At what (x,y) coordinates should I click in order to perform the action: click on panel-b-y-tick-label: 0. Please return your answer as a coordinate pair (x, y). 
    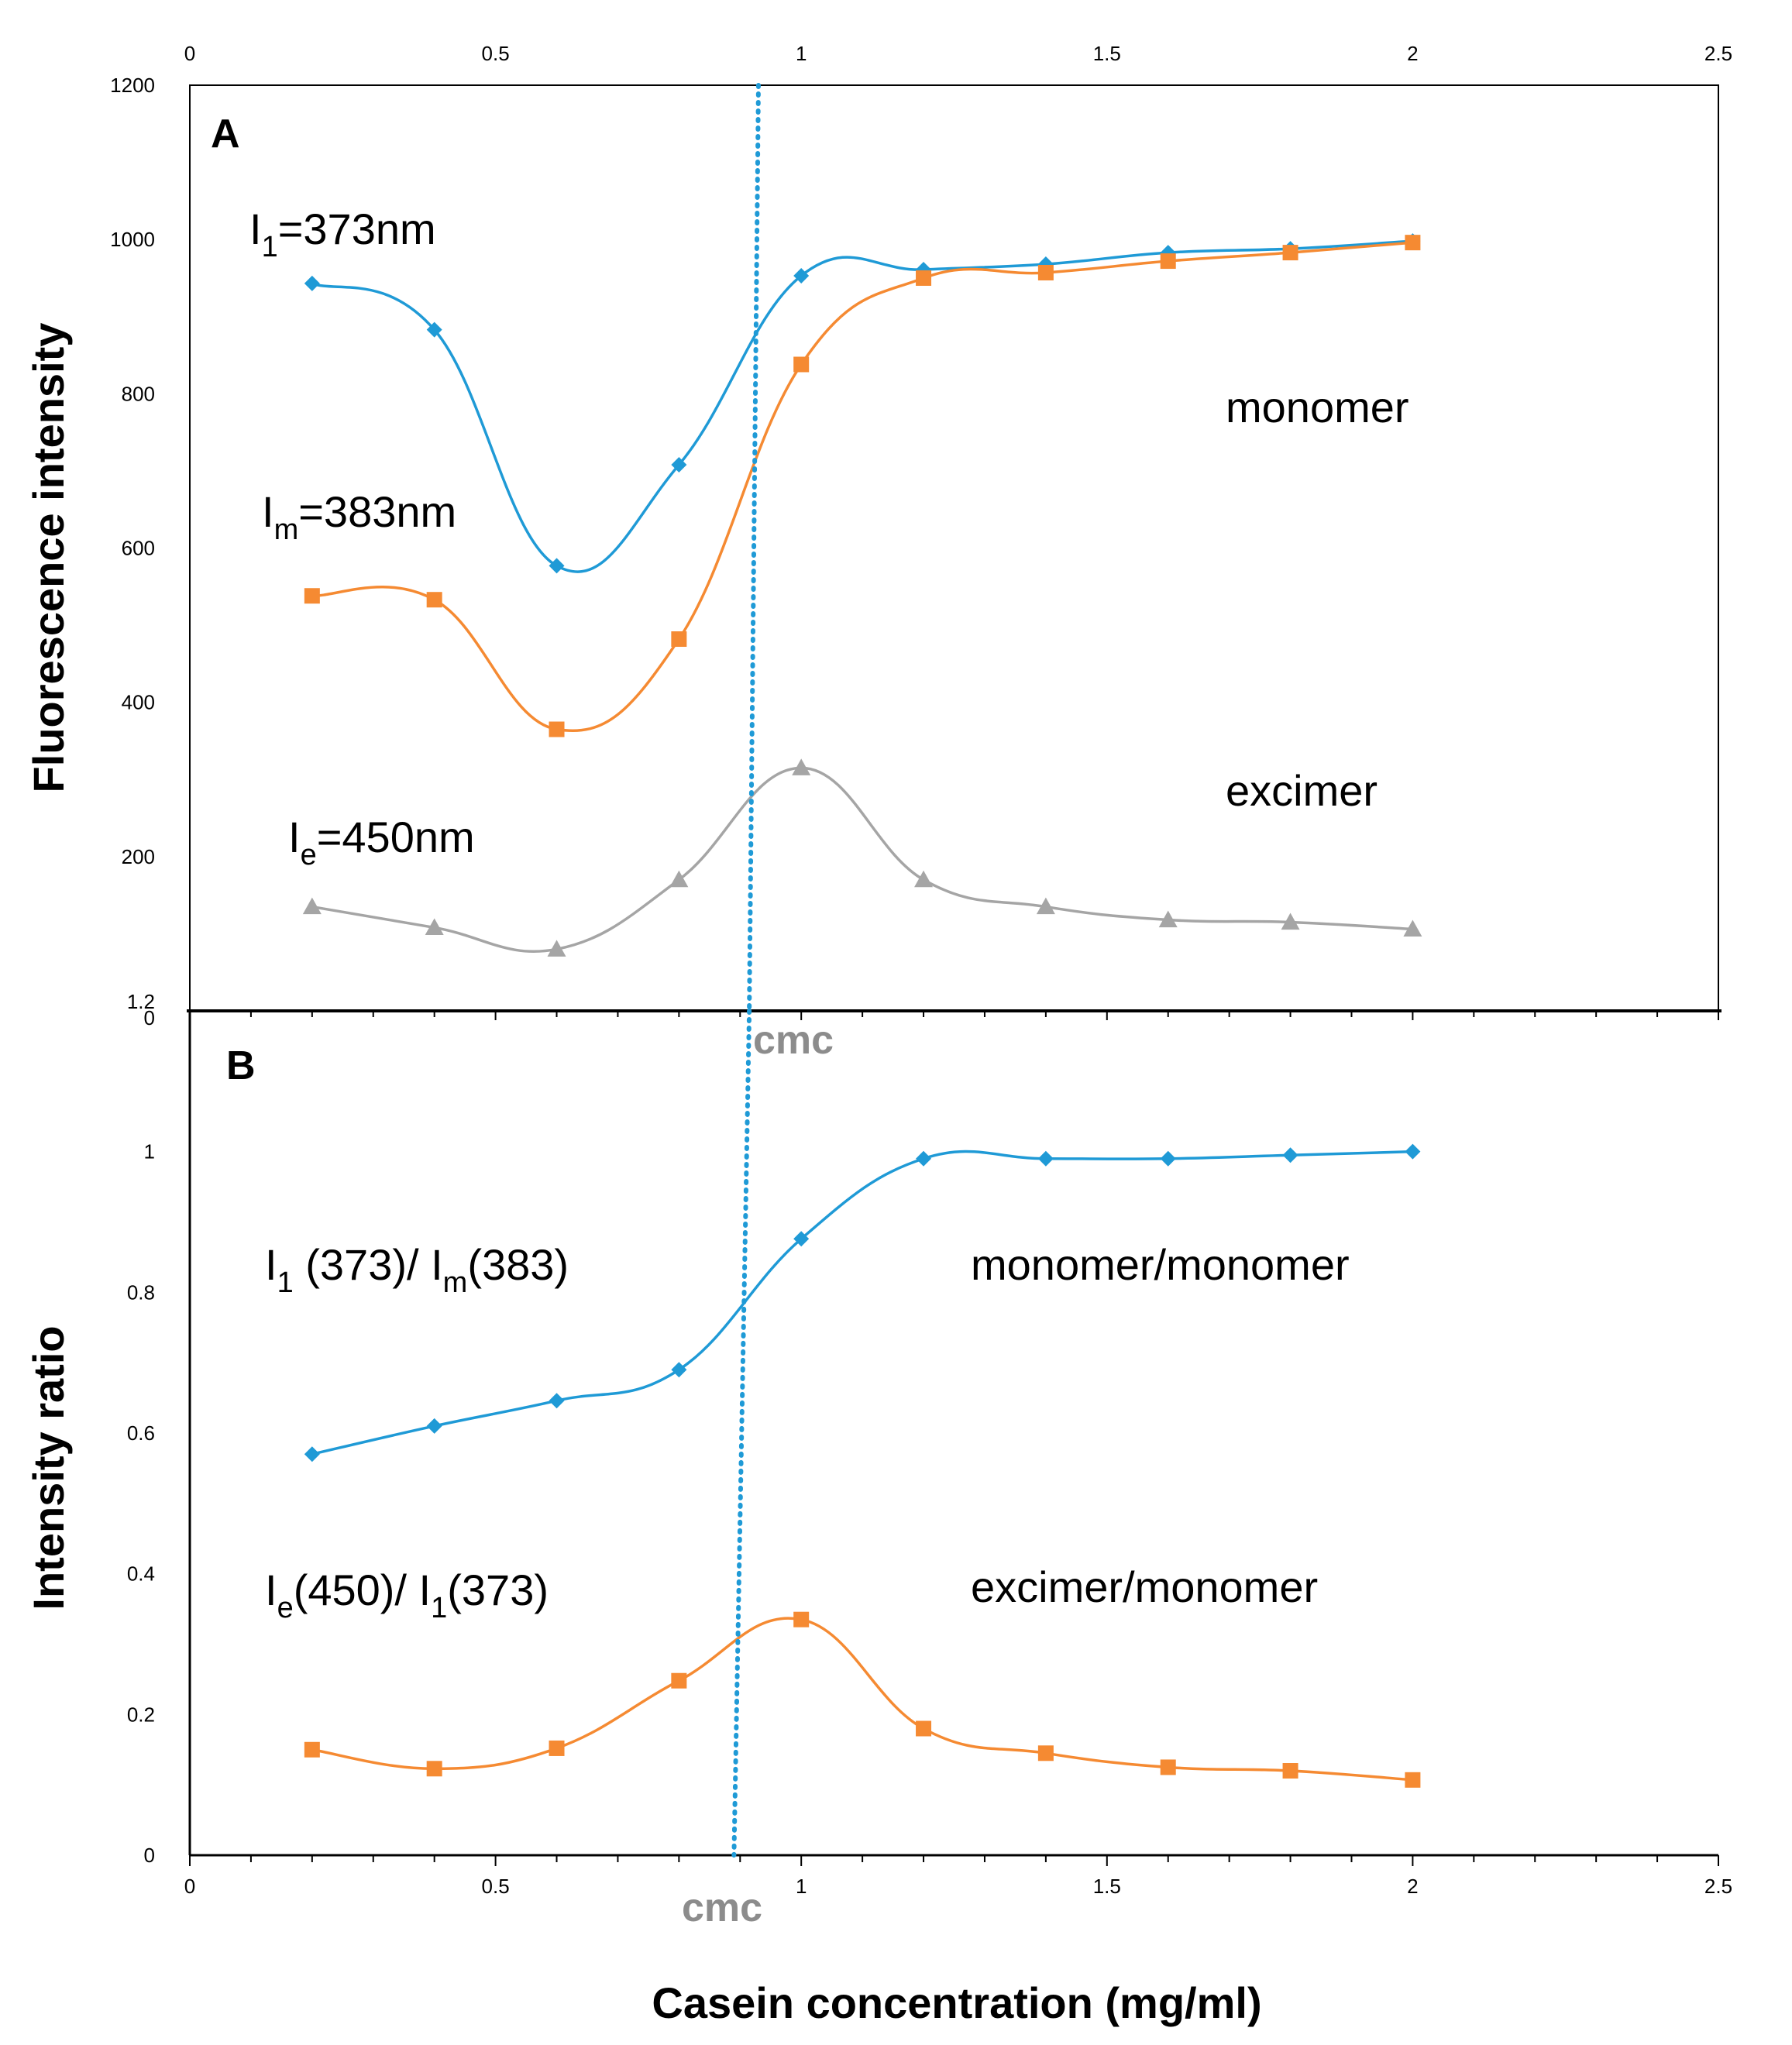
    Looking at the image, I should click on (149, 1855).